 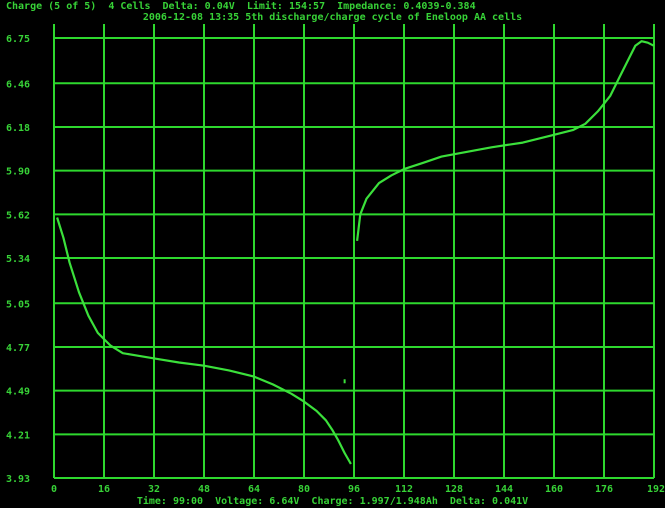 I want to click on x-tick-label: 128, so click(x=454, y=489).